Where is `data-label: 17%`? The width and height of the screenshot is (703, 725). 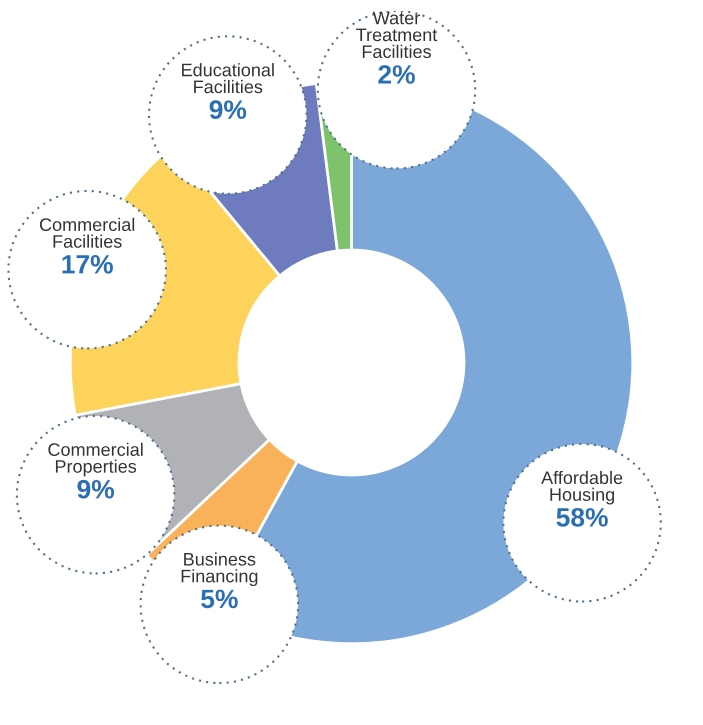 data-label: 17% is located at coordinates (87, 264).